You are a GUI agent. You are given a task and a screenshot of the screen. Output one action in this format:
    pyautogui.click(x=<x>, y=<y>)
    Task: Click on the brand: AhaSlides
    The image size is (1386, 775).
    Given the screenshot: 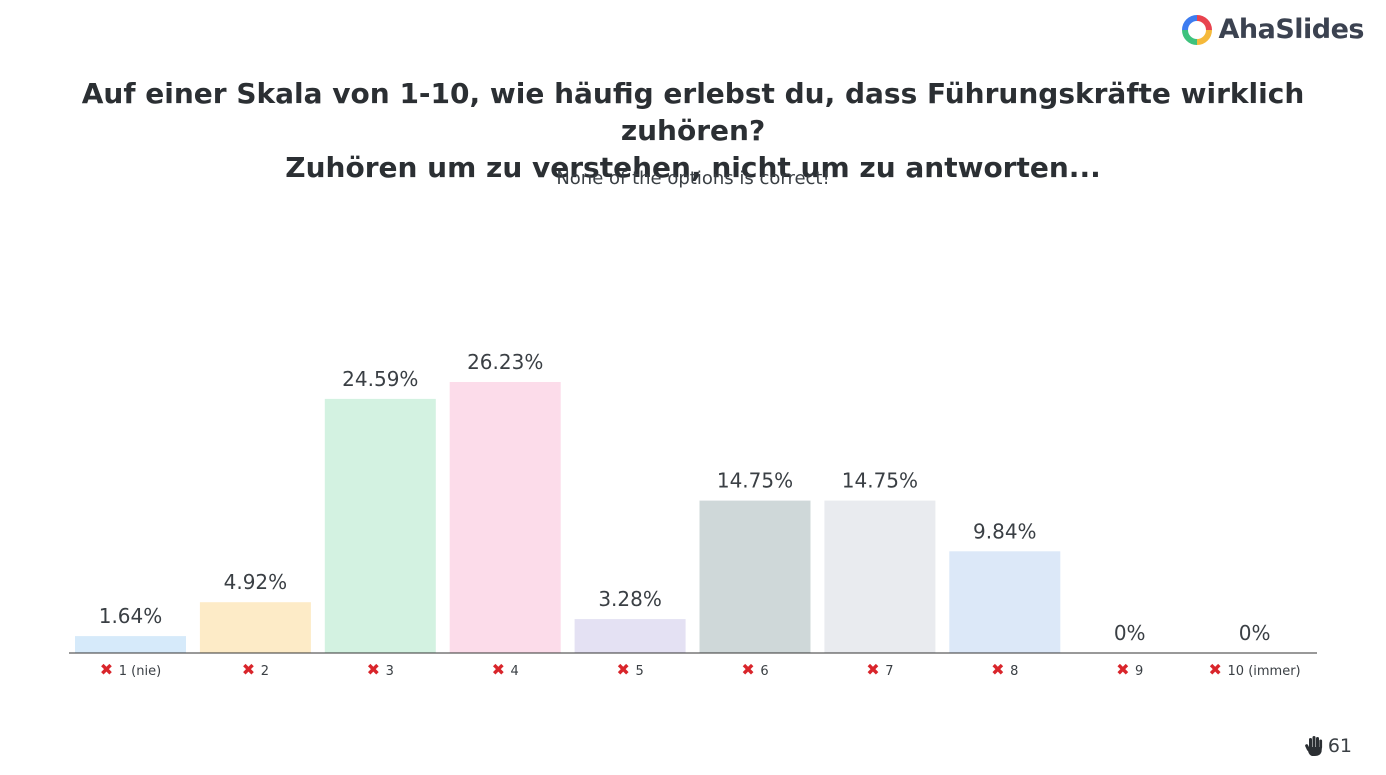 What is the action you would take?
    pyautogui.click(x=1273, y=29)
    